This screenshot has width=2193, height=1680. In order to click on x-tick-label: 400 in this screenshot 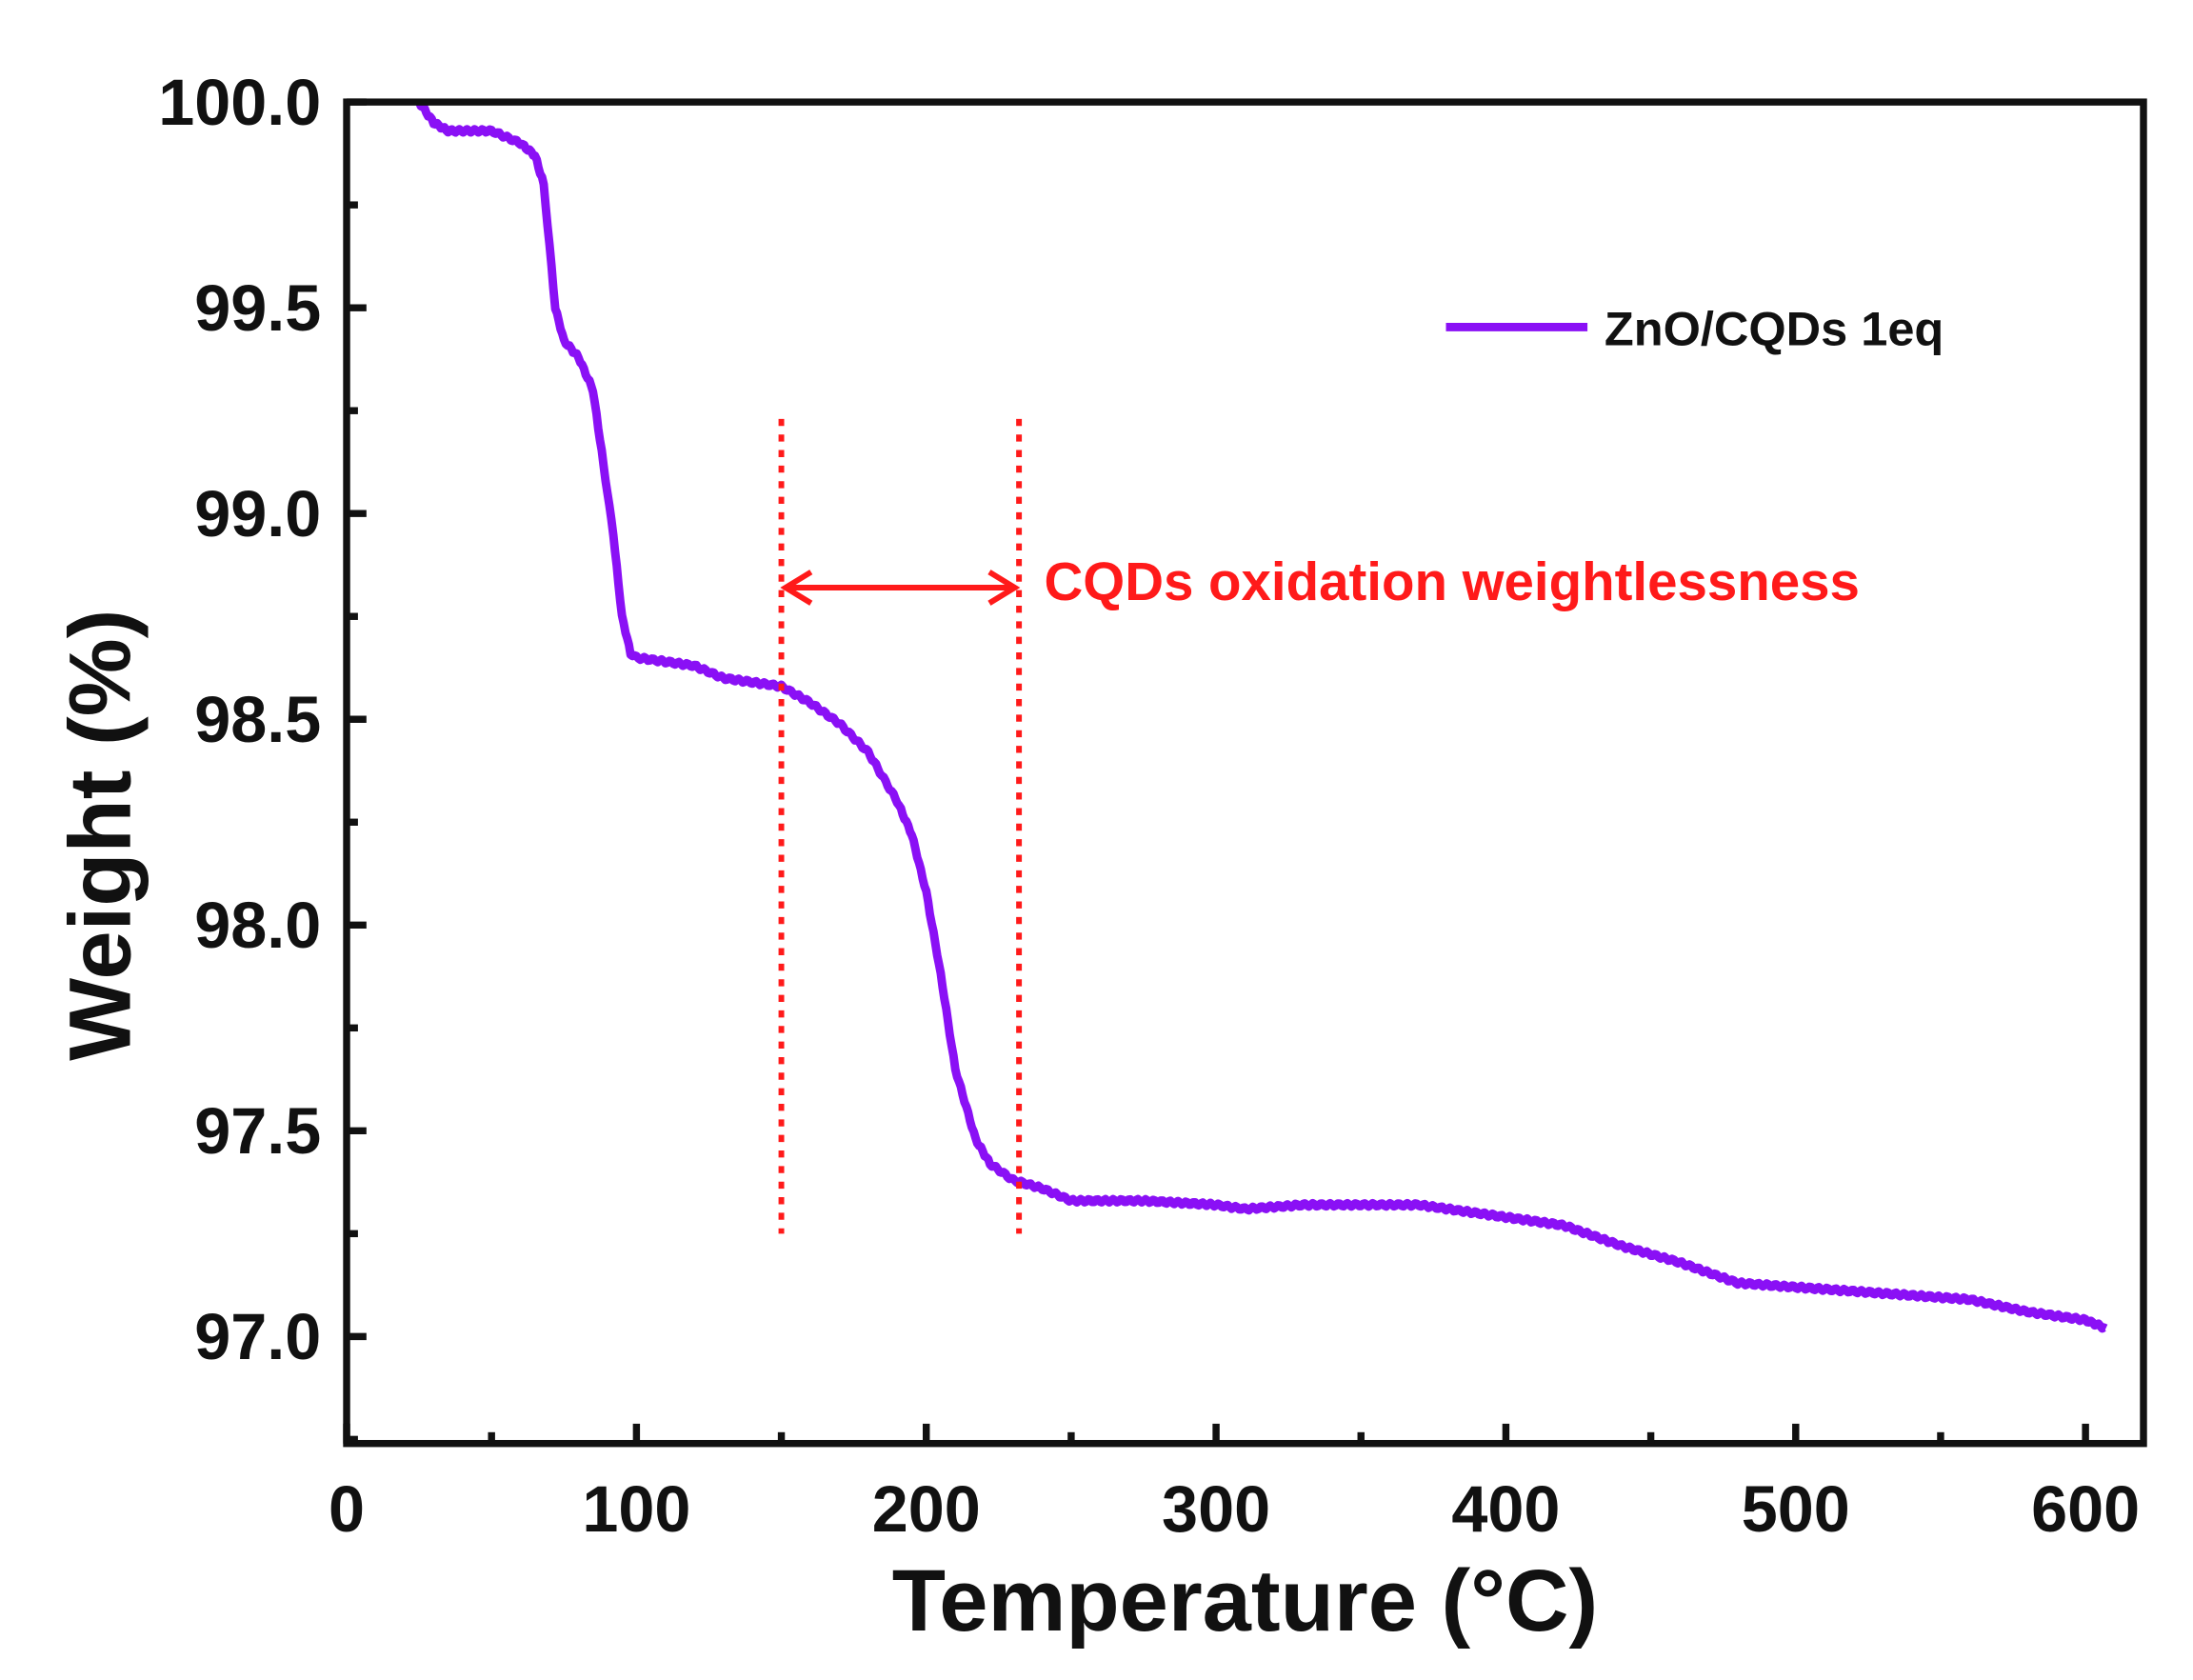, I will do `click(1505, 1509)`.